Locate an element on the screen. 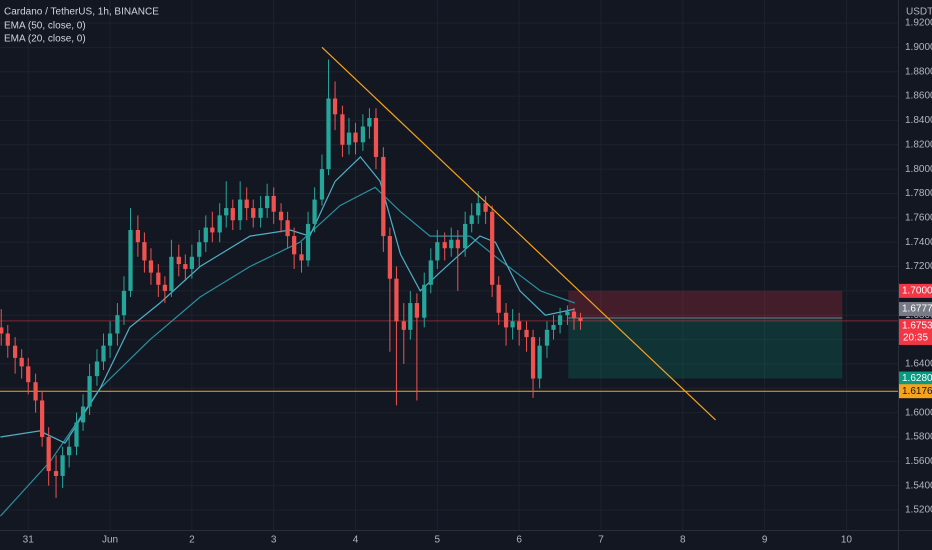 The height and width of the screenshot is (550, 932). price-badge-label: 1.6753 is located at coordinates (917, 326).